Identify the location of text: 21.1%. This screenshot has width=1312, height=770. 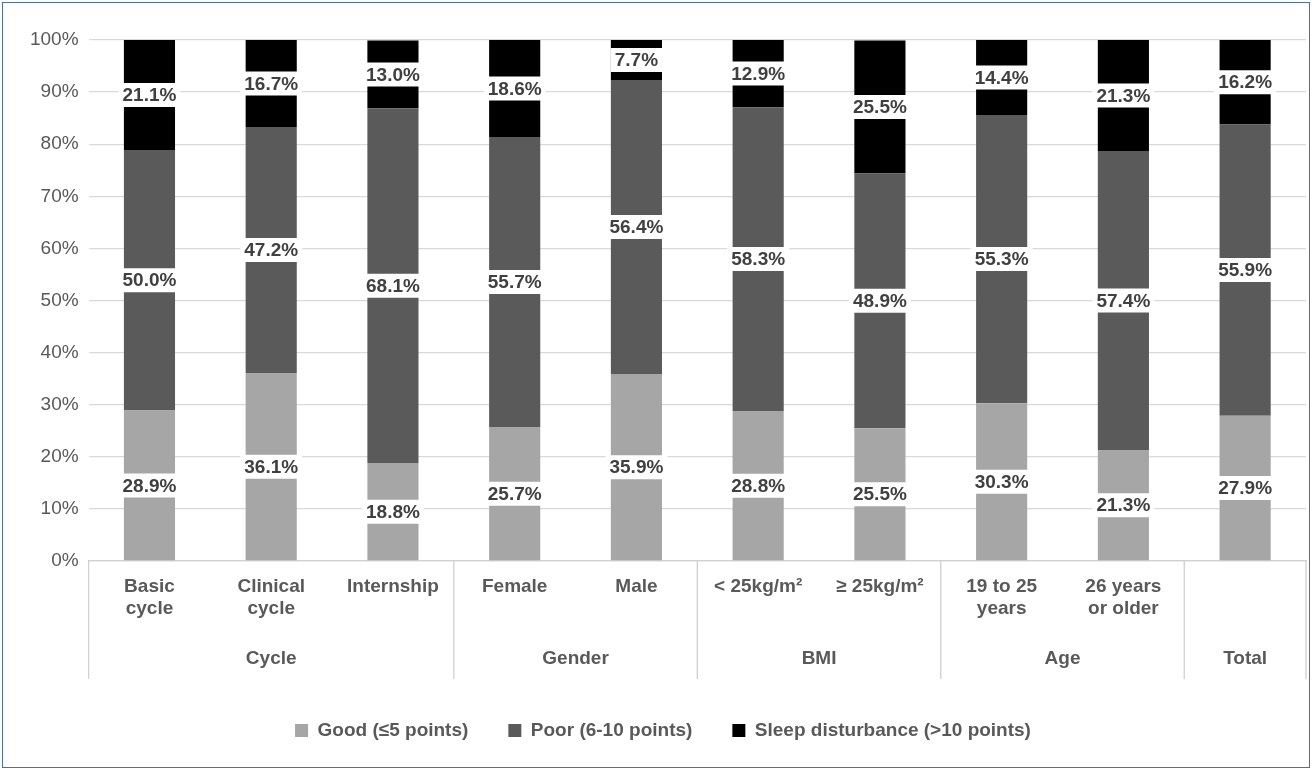
(149, 95).